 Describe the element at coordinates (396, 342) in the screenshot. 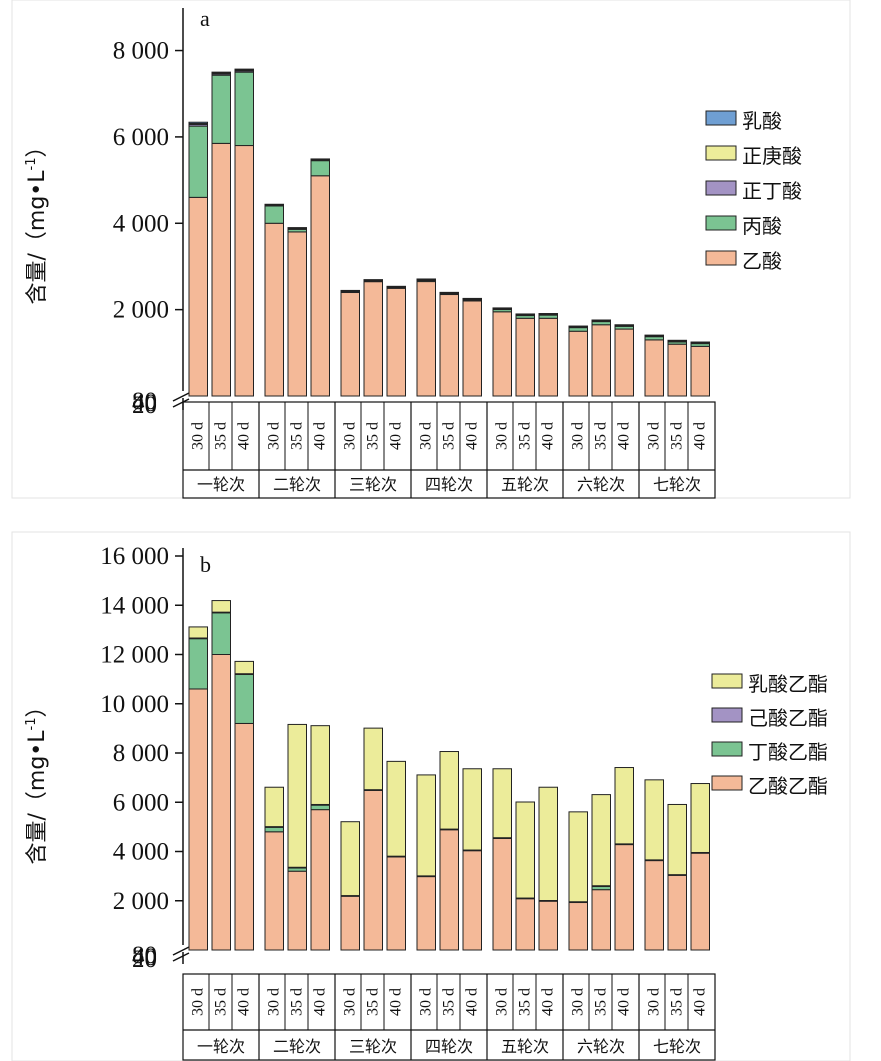

I see `bar-乙酸-三轮次-40 d` at that location.